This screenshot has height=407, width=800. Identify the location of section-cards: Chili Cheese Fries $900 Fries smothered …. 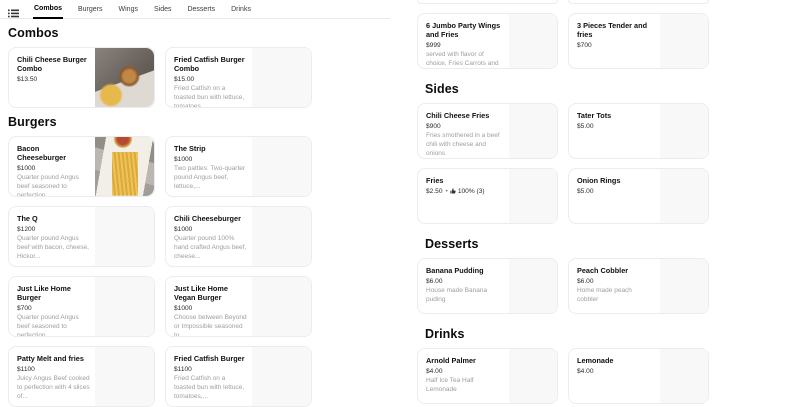
(563, 163).